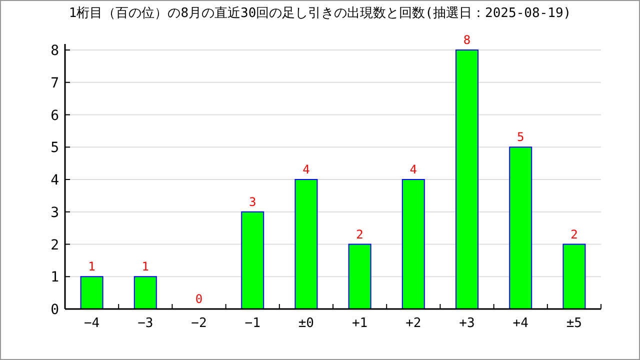 This screenshot has width=640, height=360. Describe the element at coordinates (467, 323) in the screenshot. I see `x-tick-label: +3` at that location.